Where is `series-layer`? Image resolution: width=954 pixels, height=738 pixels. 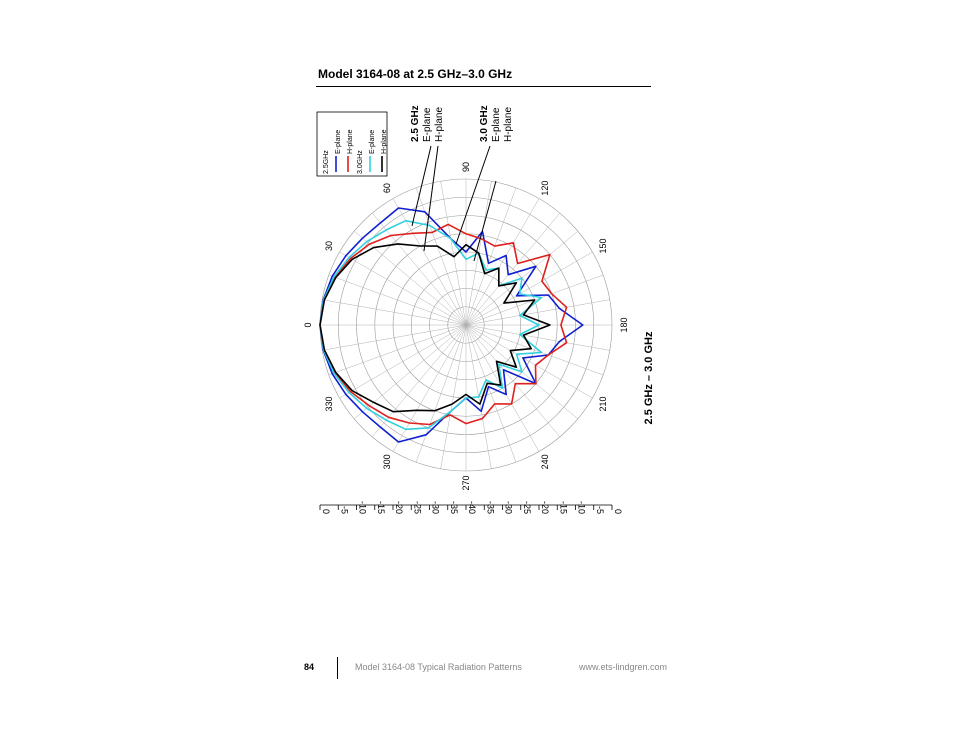
series-layer is located at coordinates (451, 325).